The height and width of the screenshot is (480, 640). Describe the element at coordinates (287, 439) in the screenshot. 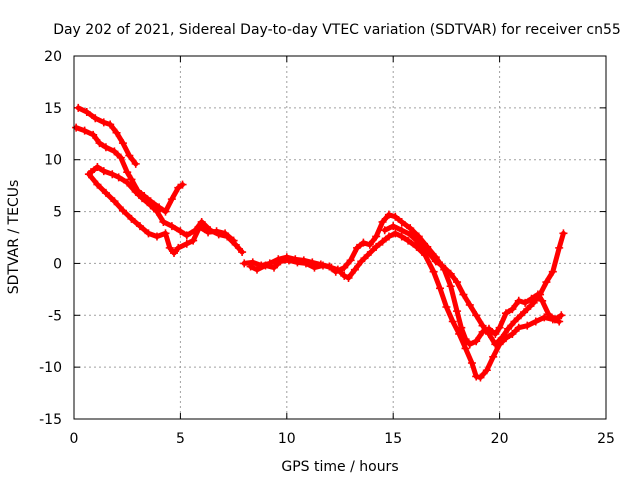

I see `x-tick-label: 10` at that location.